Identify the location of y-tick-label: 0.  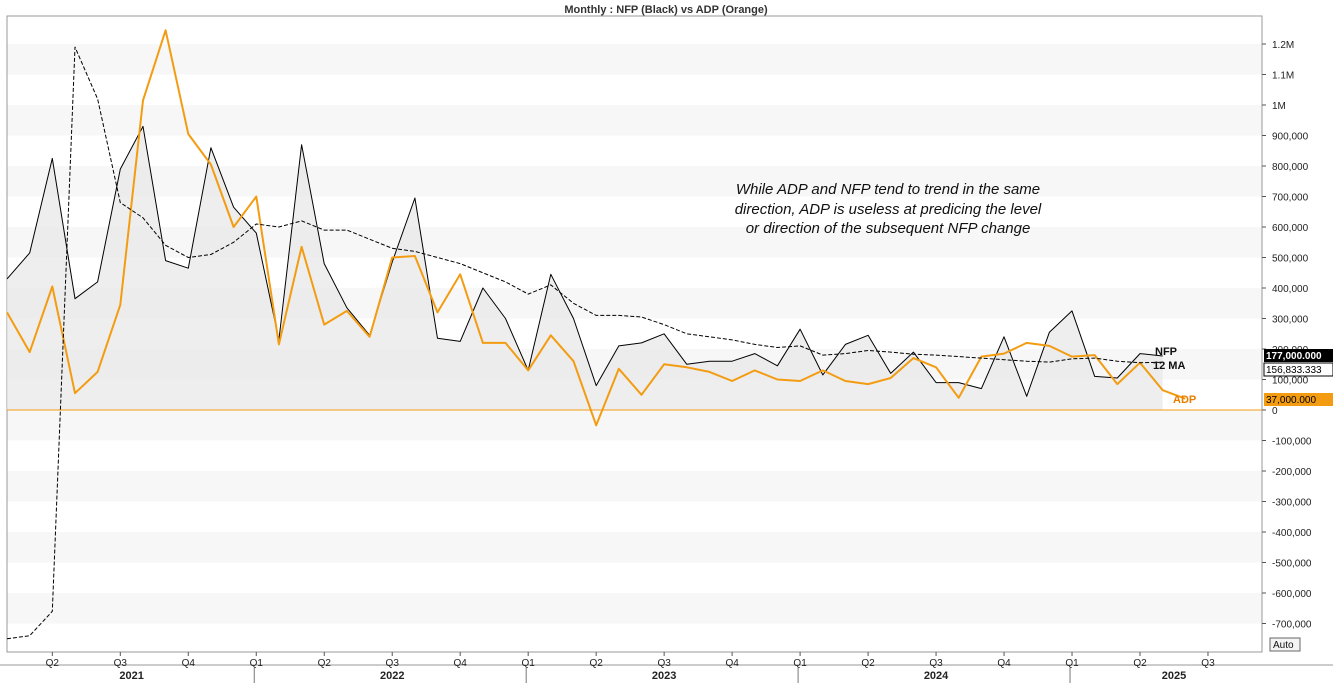
(1275, 411).